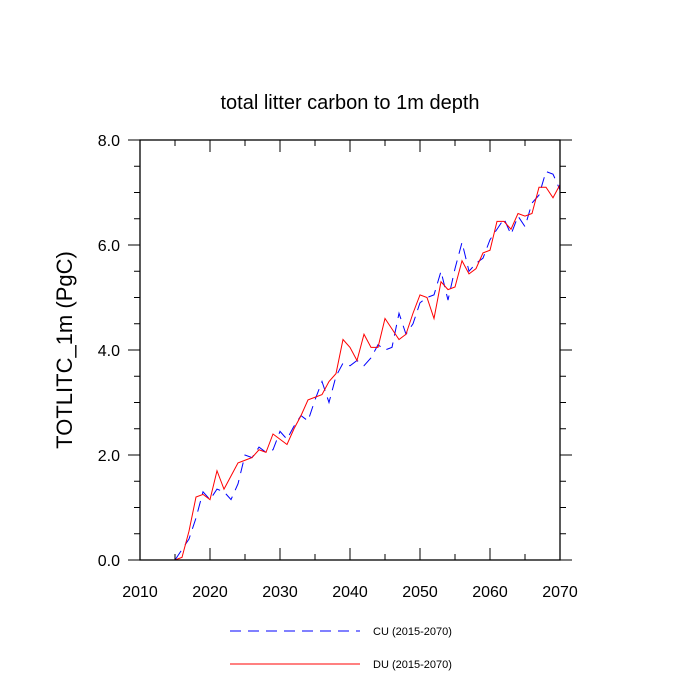 This screenshot has width=700, height=700. Describe the element at coordinates (280, 592) in the screenshot. I see `x-tick-label: 2030` at that location.